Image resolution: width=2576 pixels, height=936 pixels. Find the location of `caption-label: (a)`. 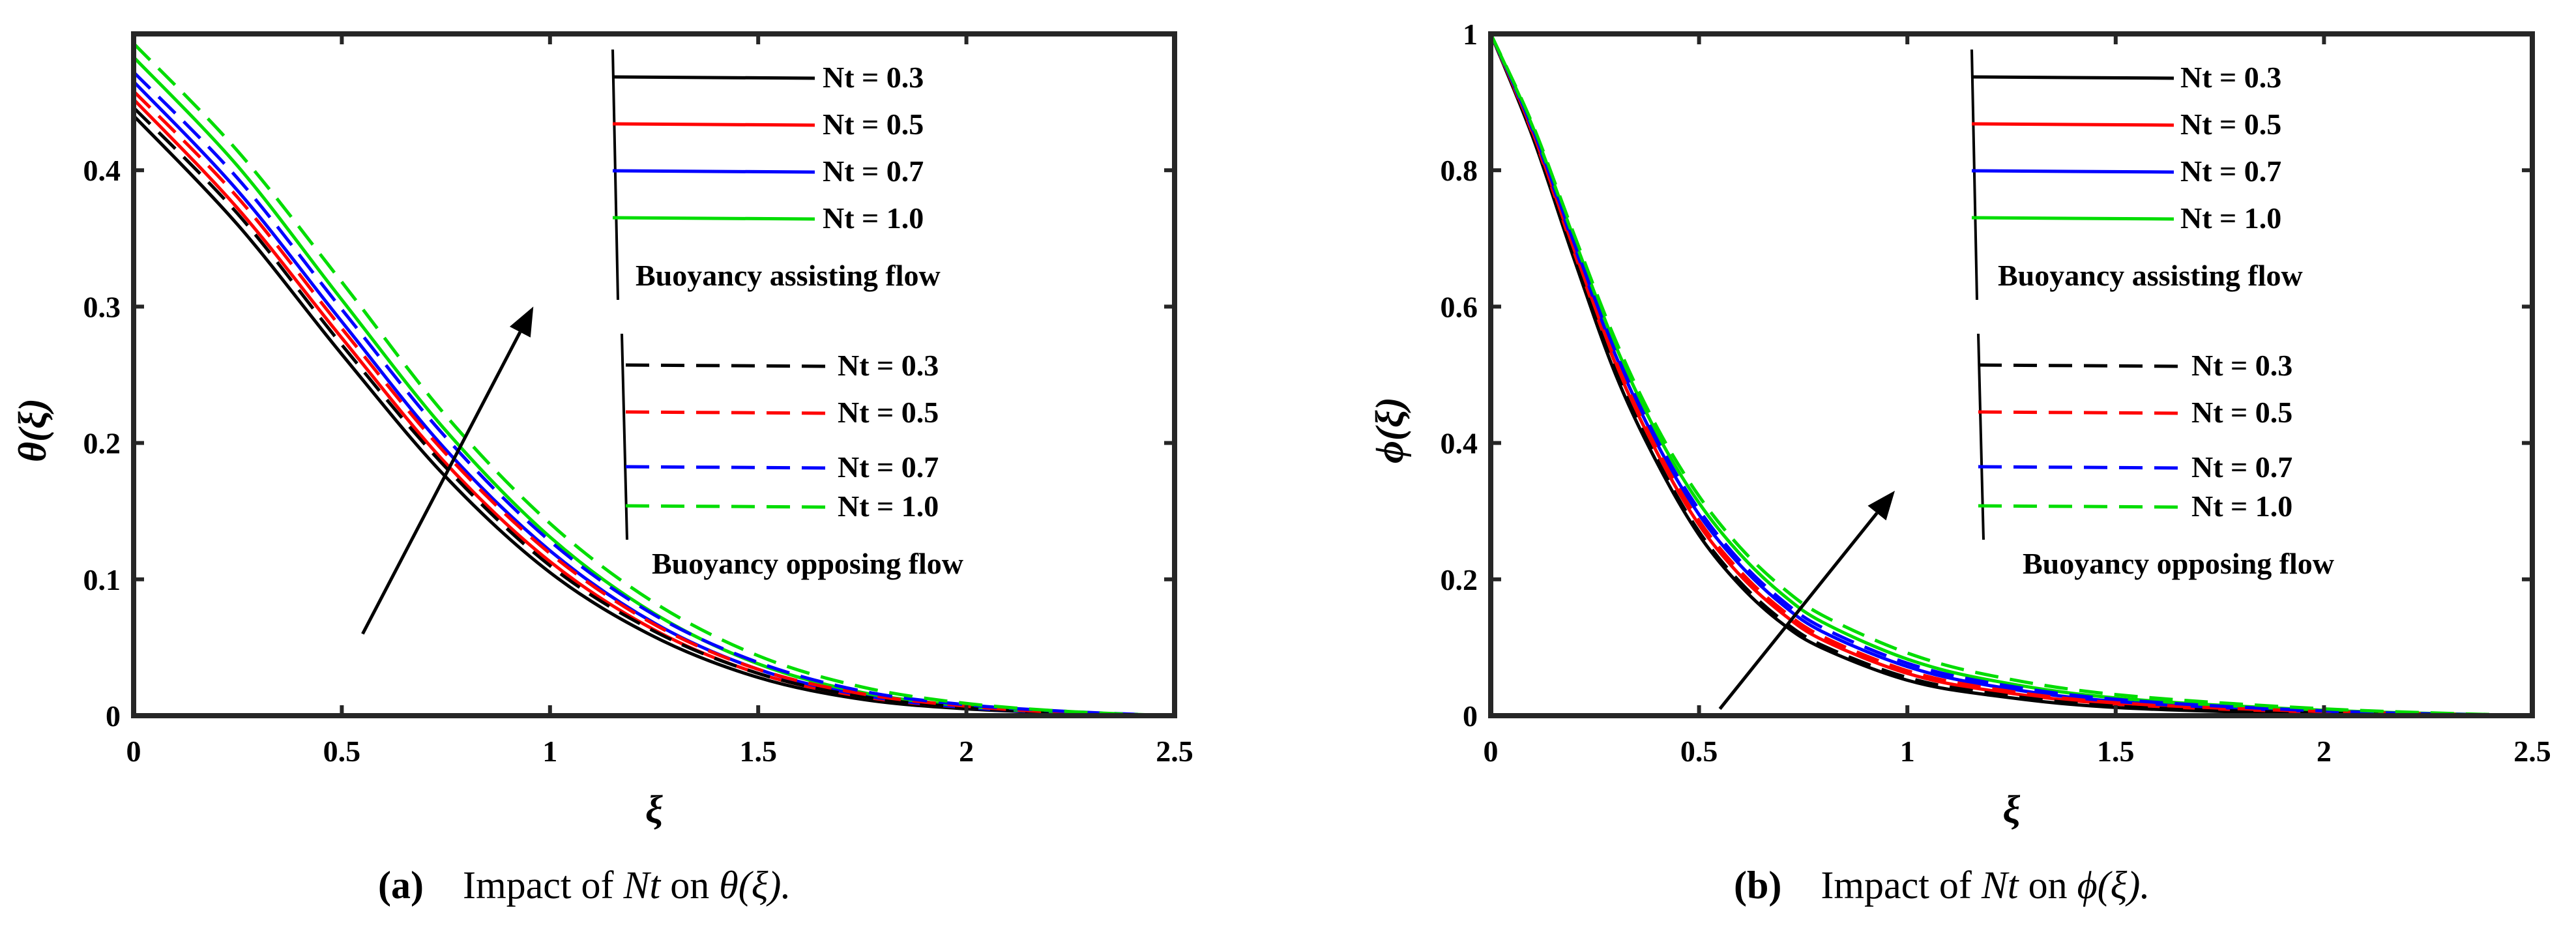

caption-label: (a) is located at coordinates (401, 886).